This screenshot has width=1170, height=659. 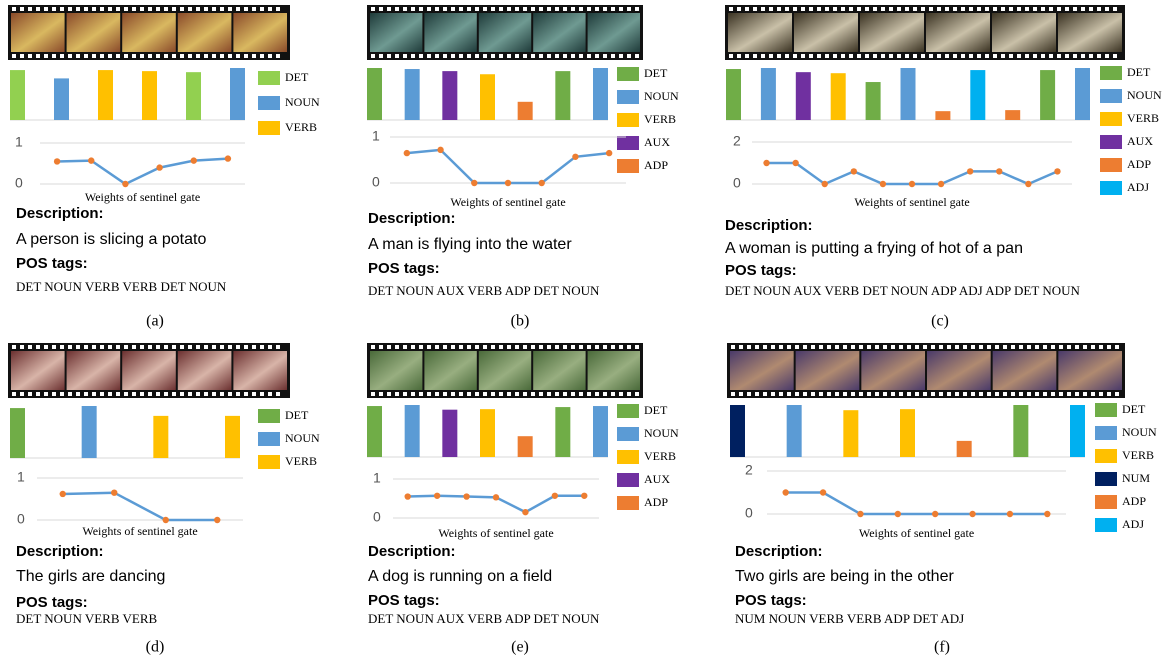 I want to click on legend-label: NOUN, so click(x=1144, y=95).